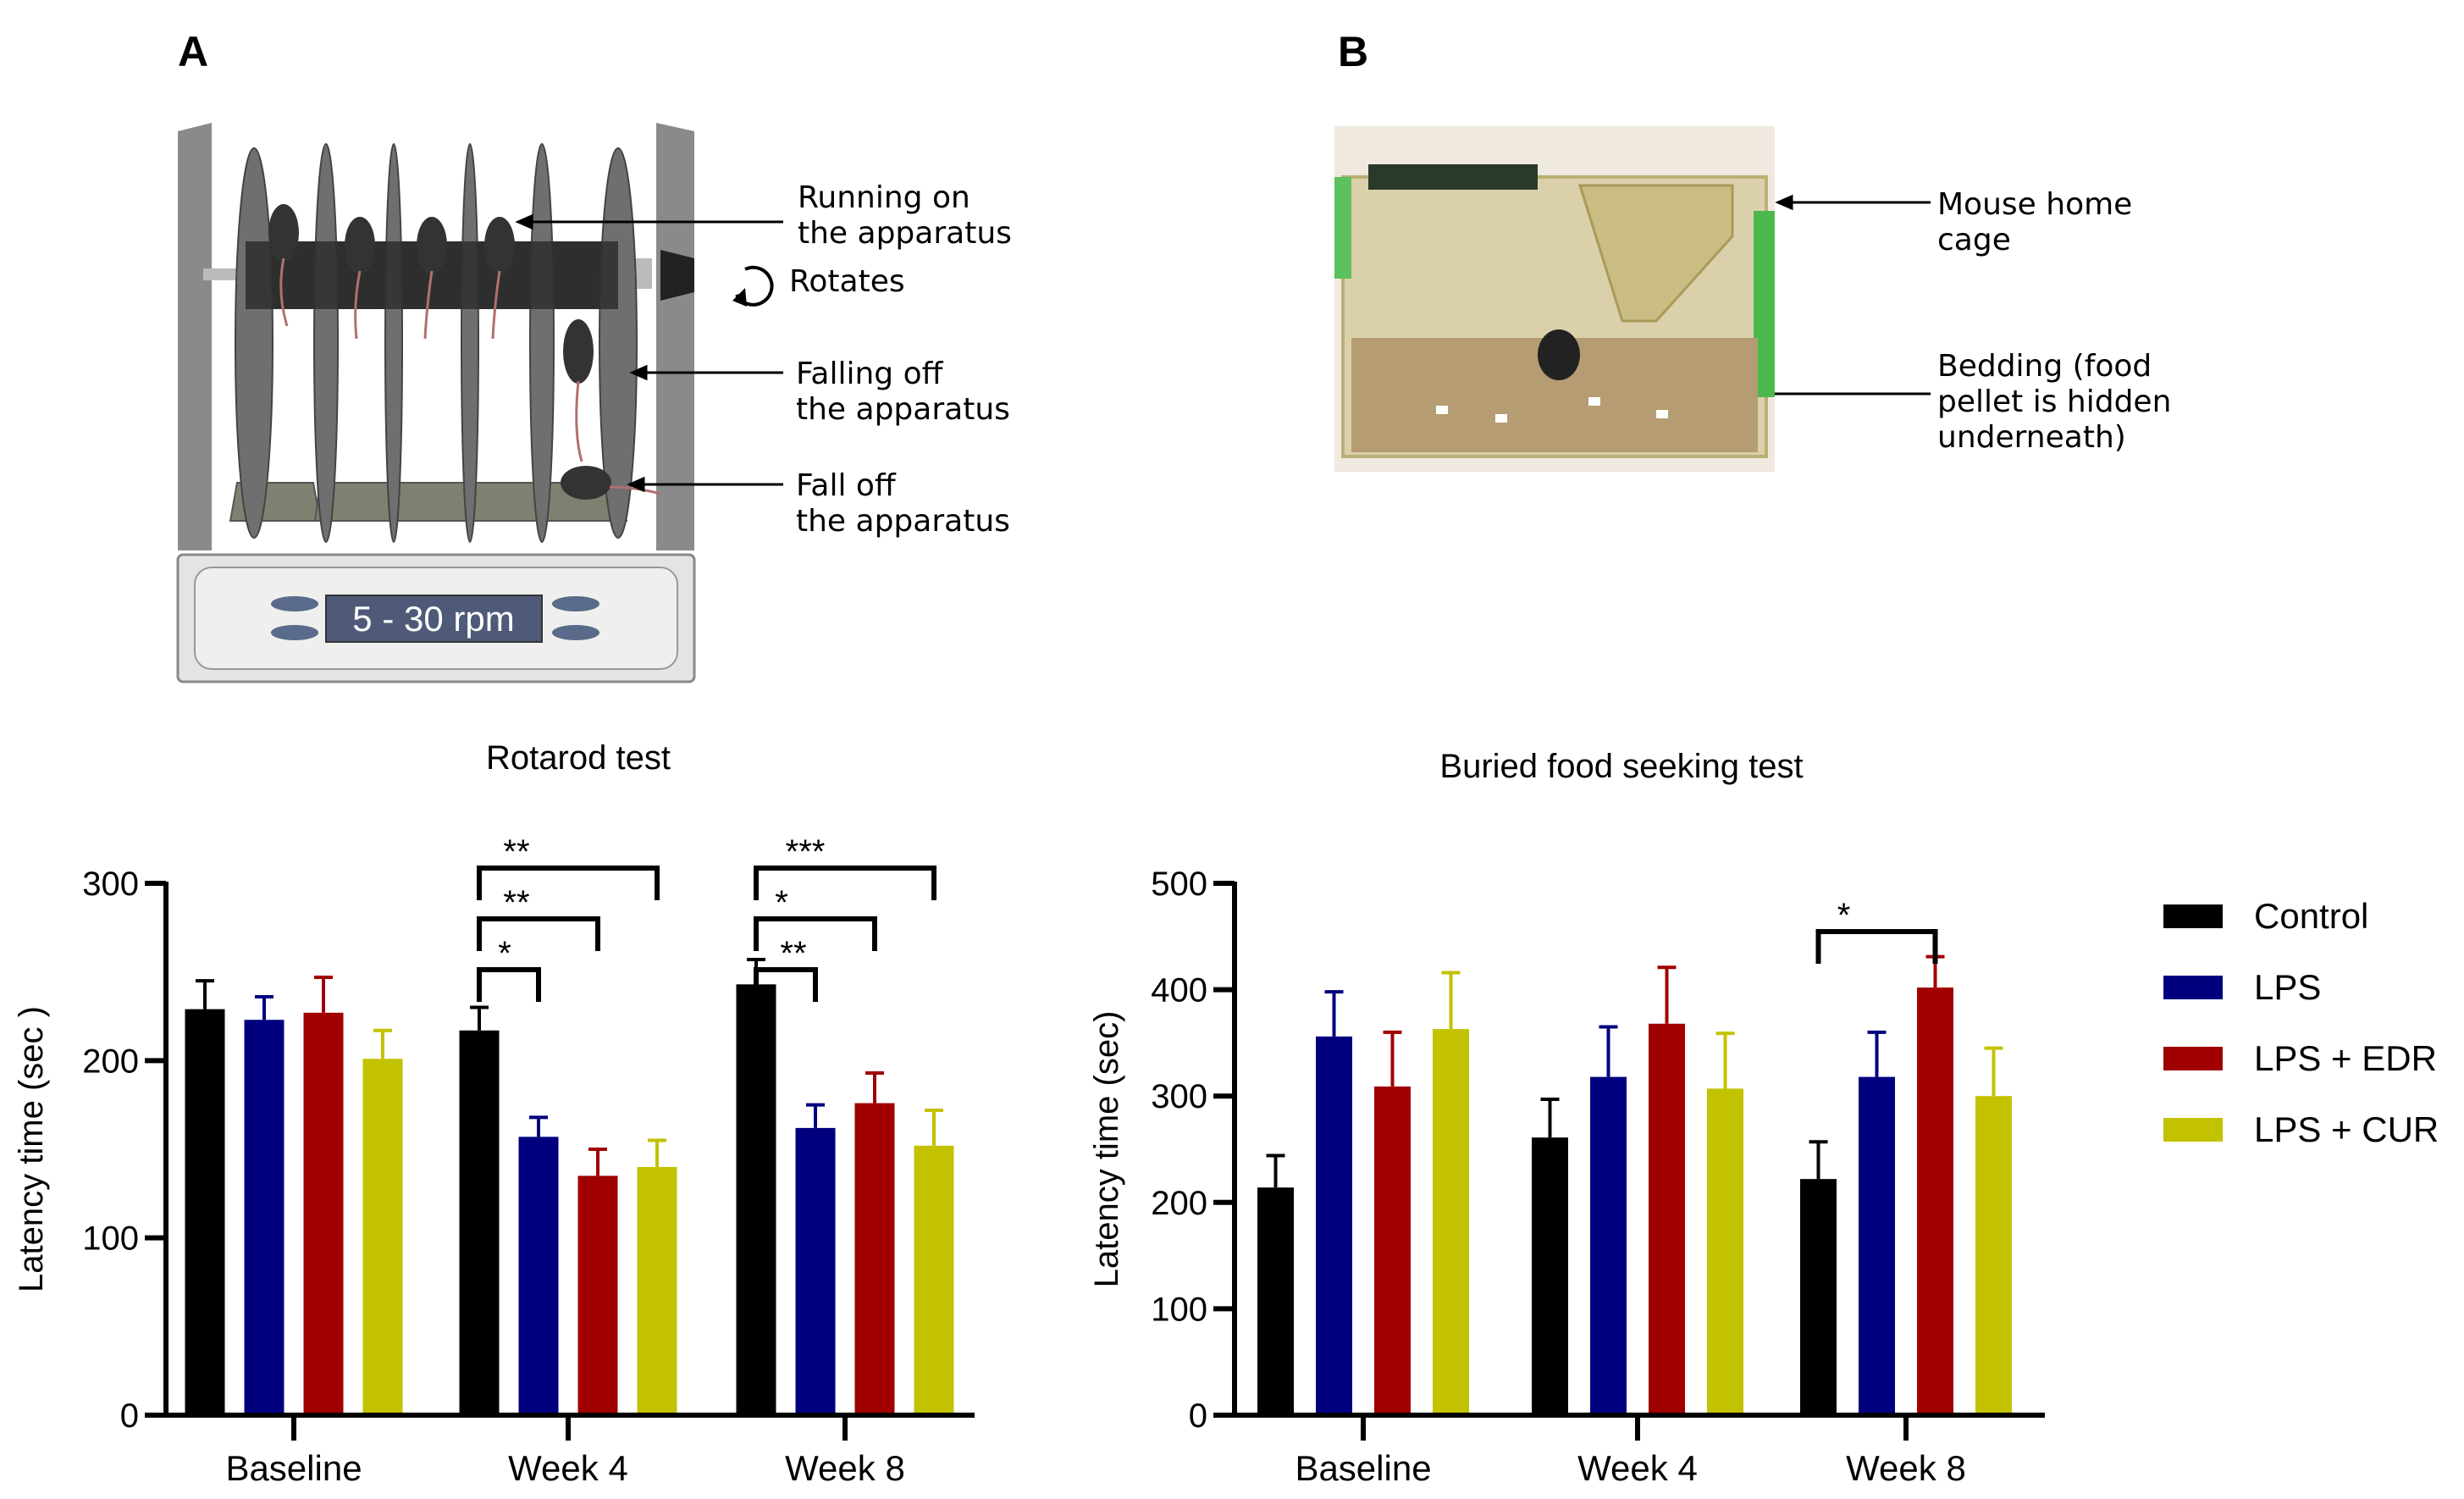 This screenshot has width=2464, height=1499. Describe the element at coordinates (1106, 1149) in the screenshot. I see `y-axis-label: Latency time (sec)` at that location.